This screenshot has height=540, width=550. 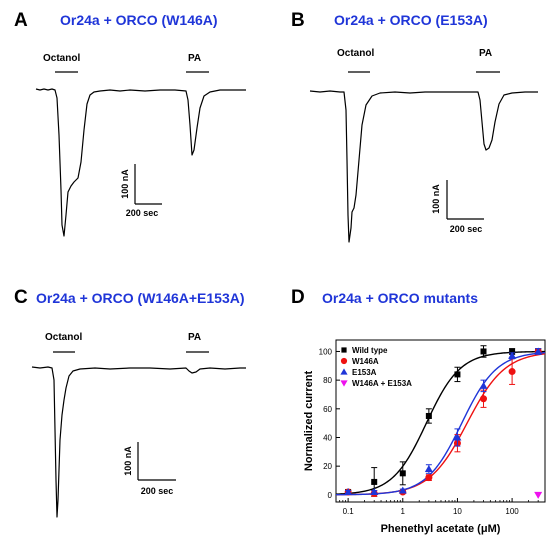 What do you see at coordinates (349, 511) in the screenshot?
I see `x-tick-label: 0.1` at bounding box center [349, 511].